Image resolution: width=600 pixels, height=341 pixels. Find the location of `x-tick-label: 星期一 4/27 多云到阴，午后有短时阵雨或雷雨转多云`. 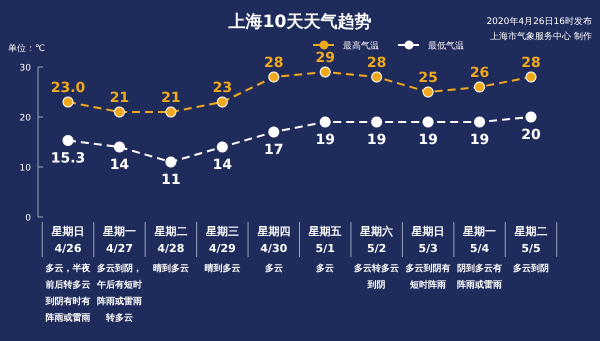

x-tick-label: 星期一 4/27 多云到阴，午后有短时阵雨或雷雨转多云 is located at coordinates (119, 274).